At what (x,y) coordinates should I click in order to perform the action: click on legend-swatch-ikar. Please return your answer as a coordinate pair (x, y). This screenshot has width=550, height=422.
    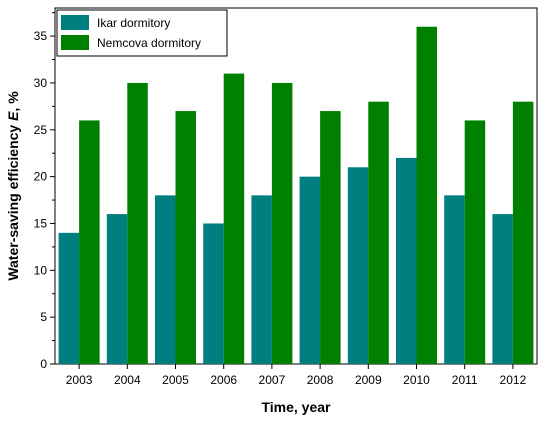
    Looking at the image, I should click on (75, 22).